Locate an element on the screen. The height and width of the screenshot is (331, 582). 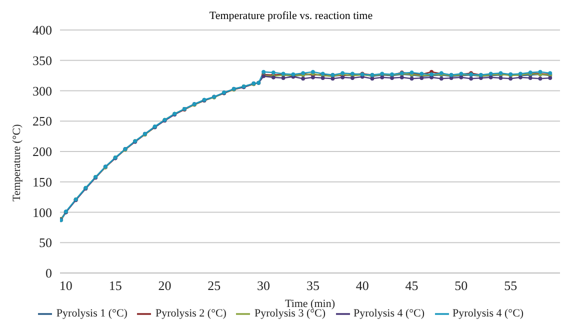
legend-label: Pyrolysis 1 (°C) is located at coordinates (92, 314).